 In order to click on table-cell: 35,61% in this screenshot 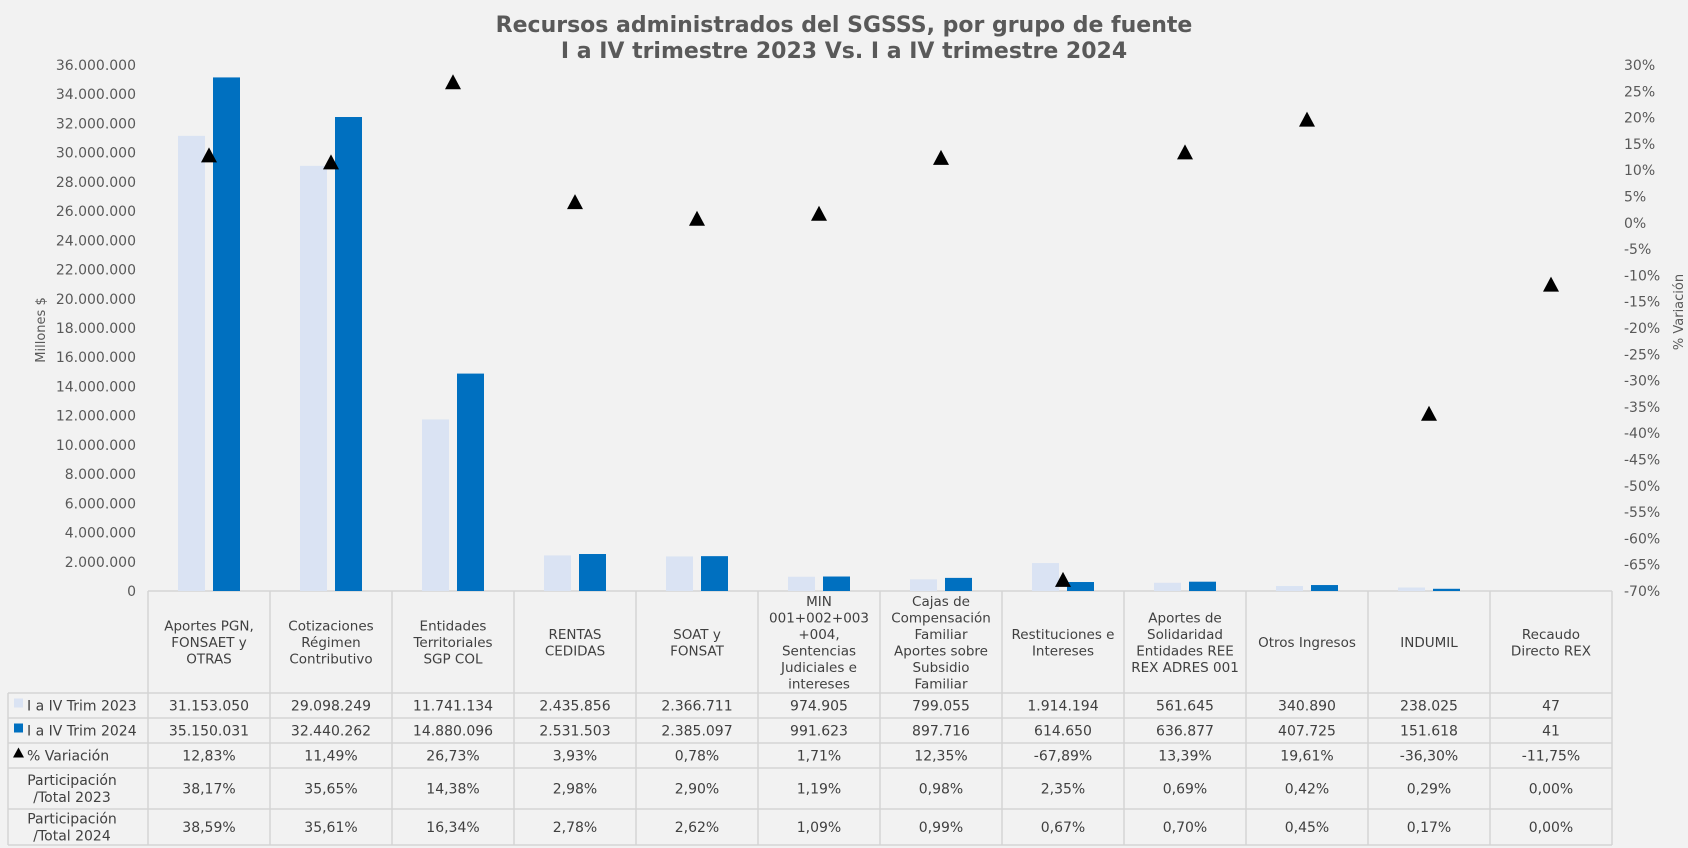, I will do `click(330, 828)`.